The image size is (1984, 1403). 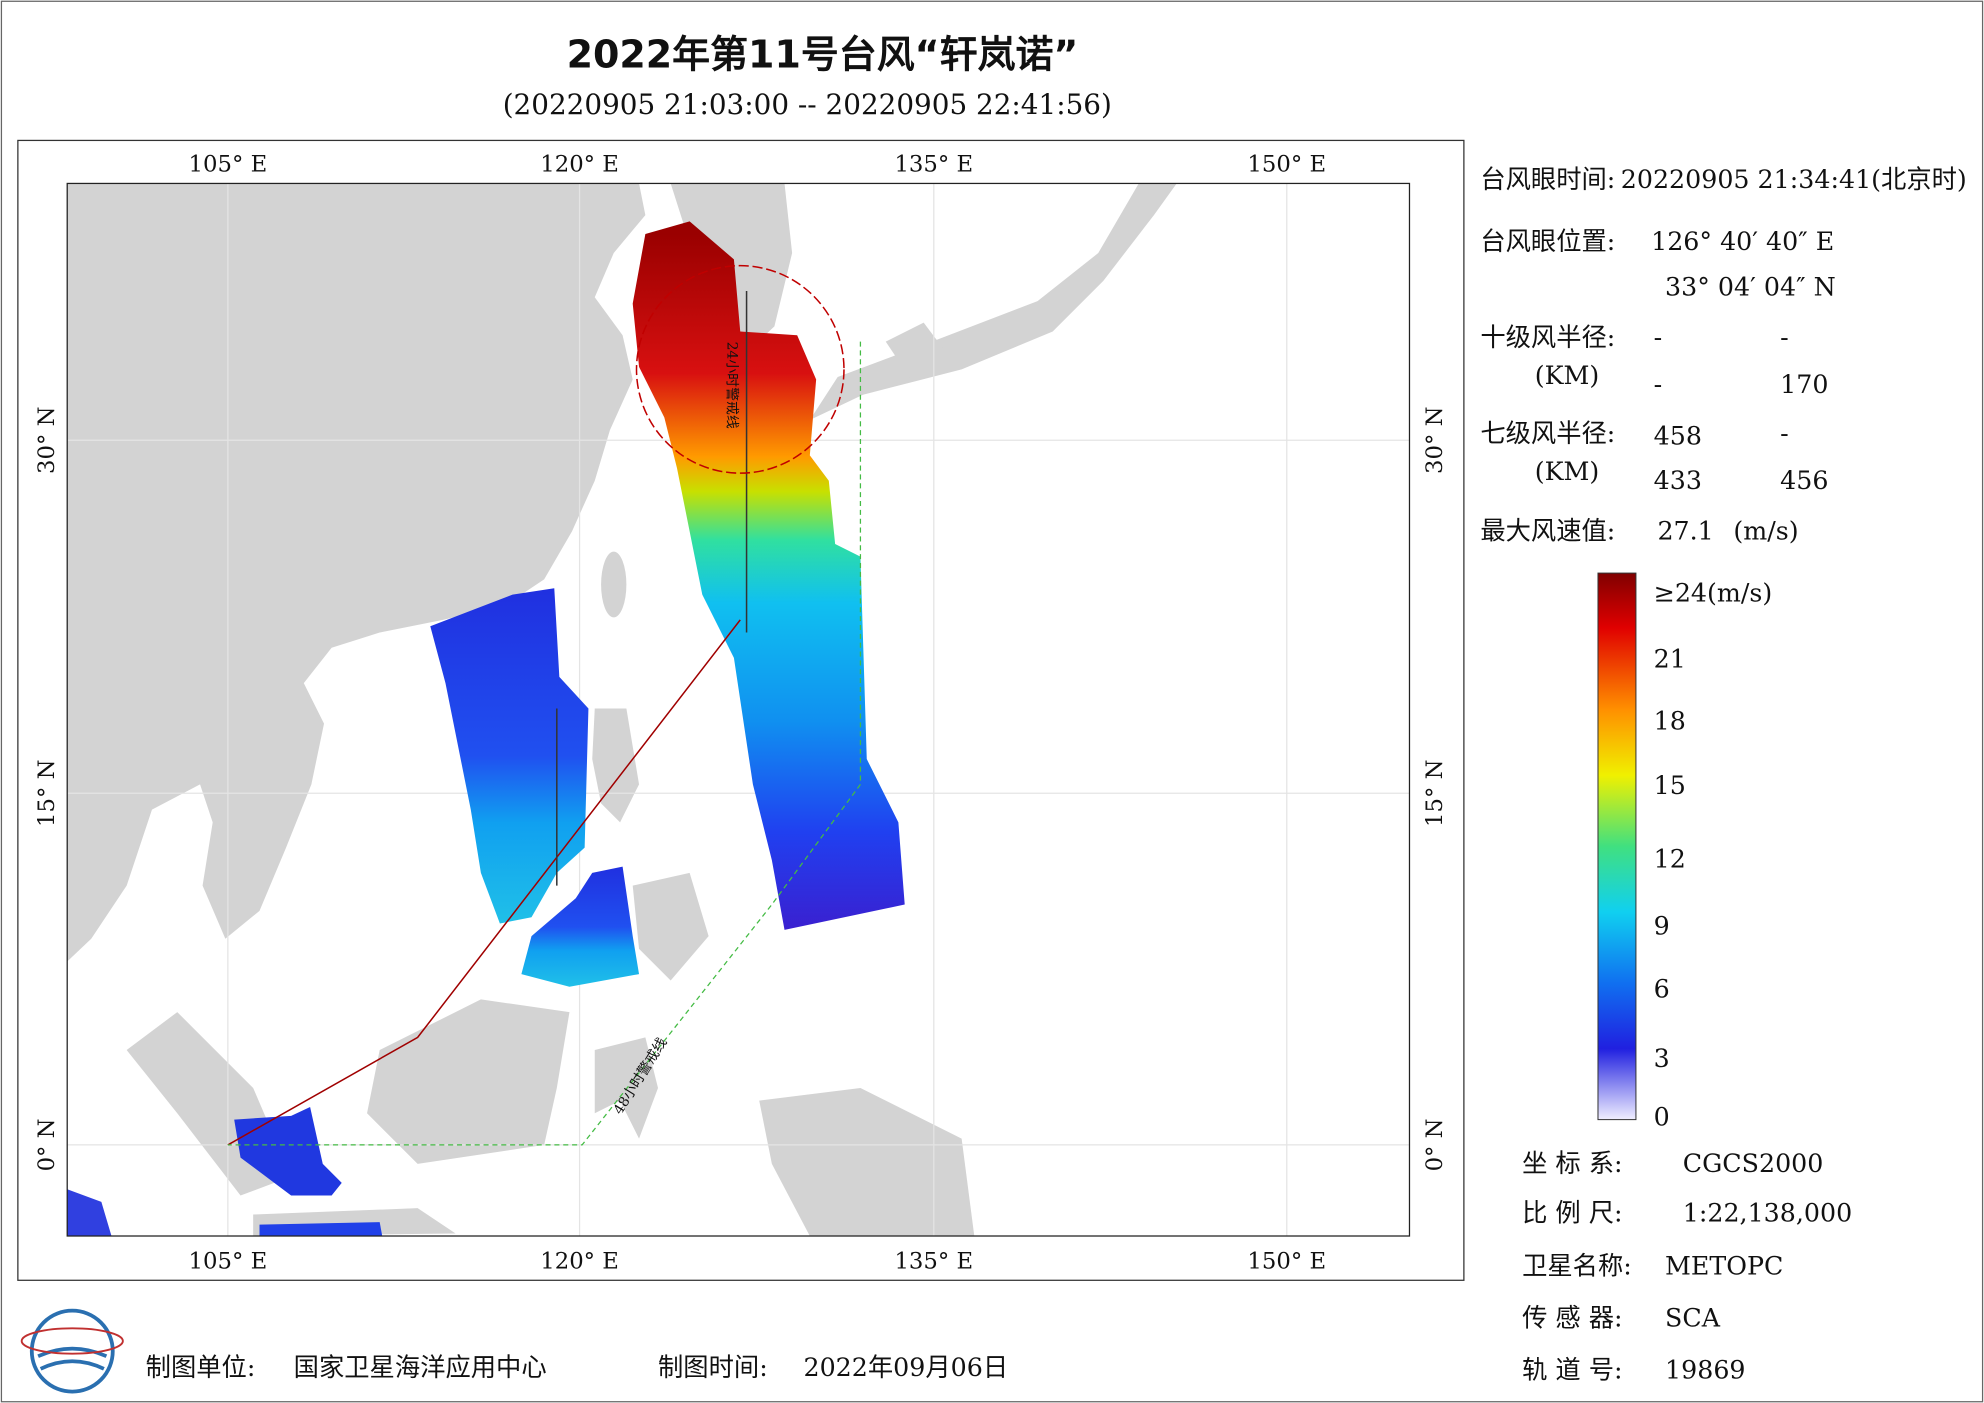 I want to click on label: 台风眼时间:, so click(x=1547, y=179).